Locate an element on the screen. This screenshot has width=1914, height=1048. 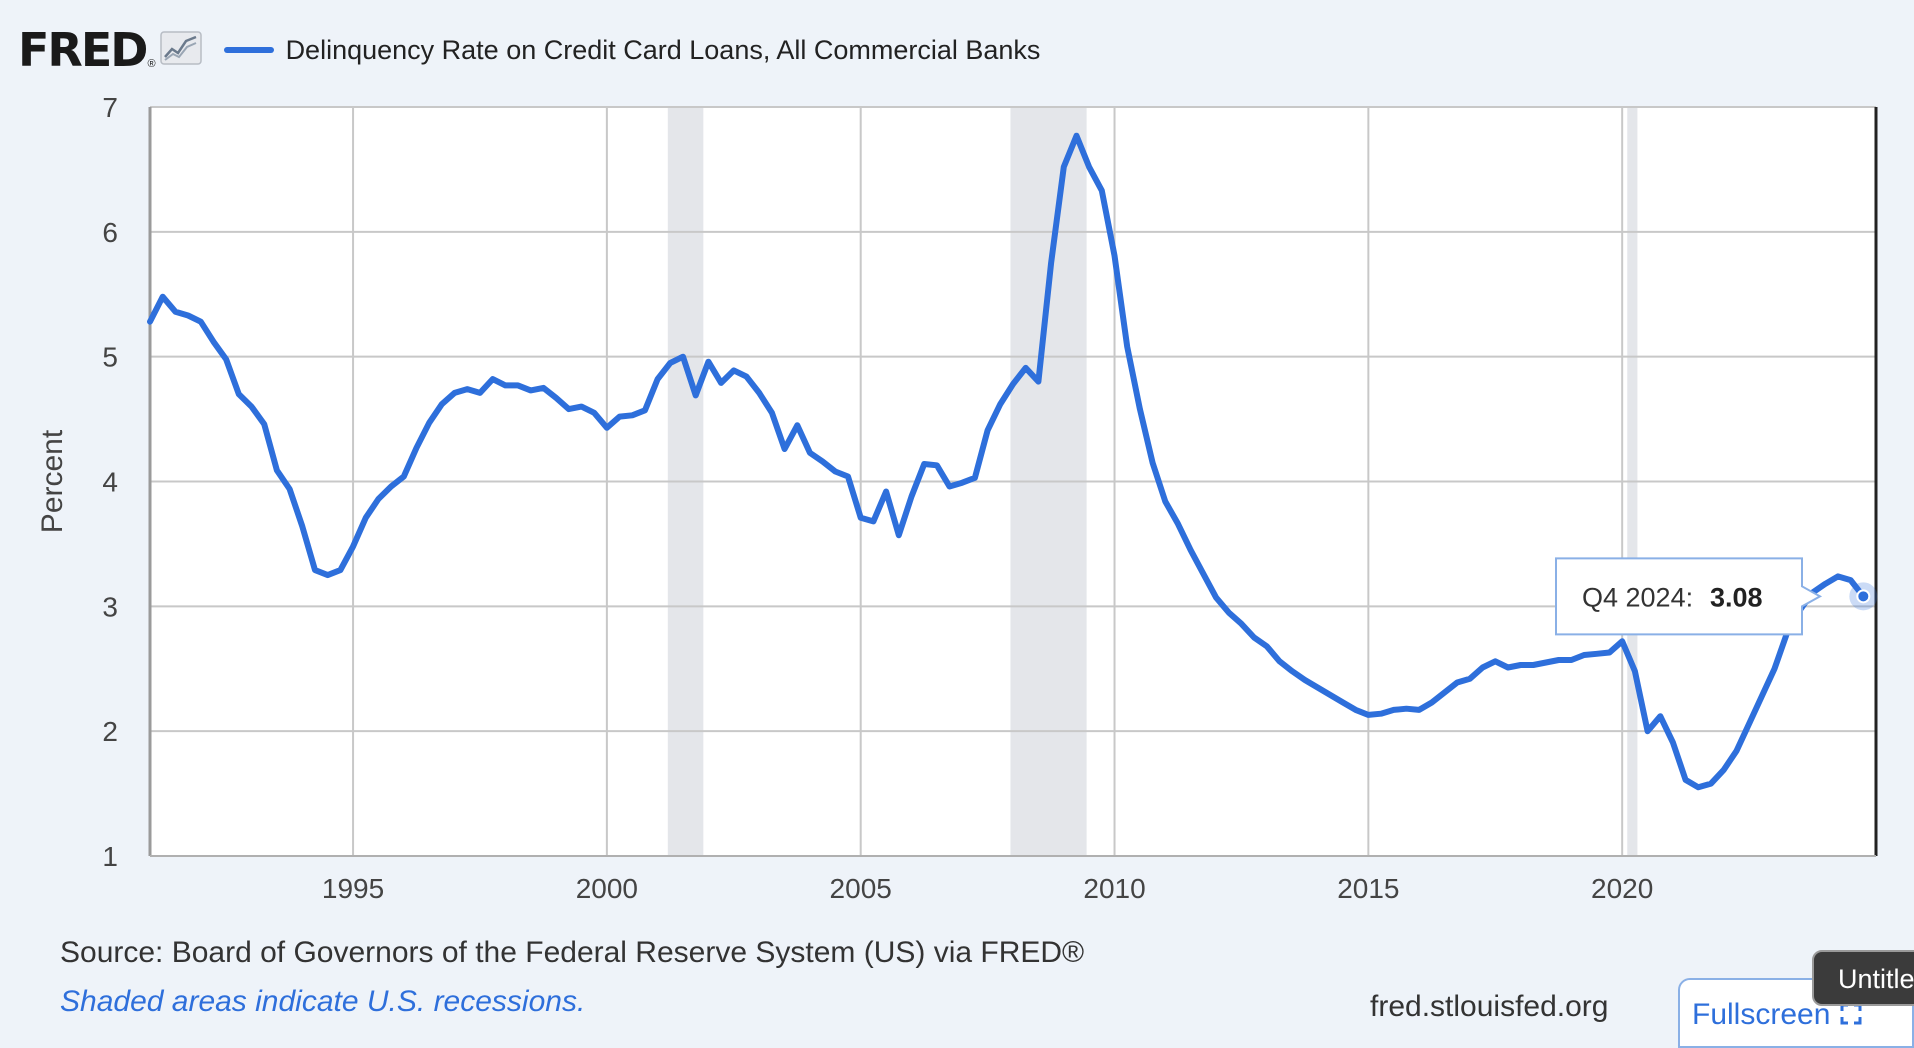
fullscreen-label: Fullscreen is located at coordinates (1761, 1014).